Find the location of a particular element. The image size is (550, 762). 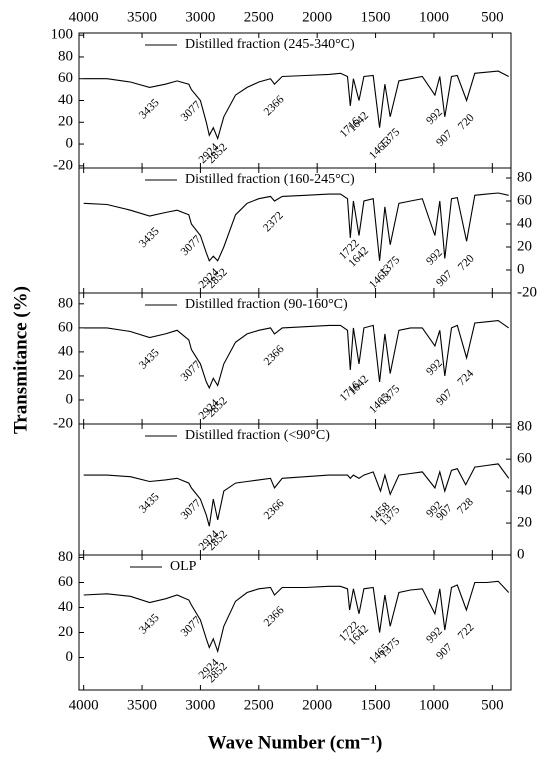

peak-label: 2372 is located at coordinates (273, 221).